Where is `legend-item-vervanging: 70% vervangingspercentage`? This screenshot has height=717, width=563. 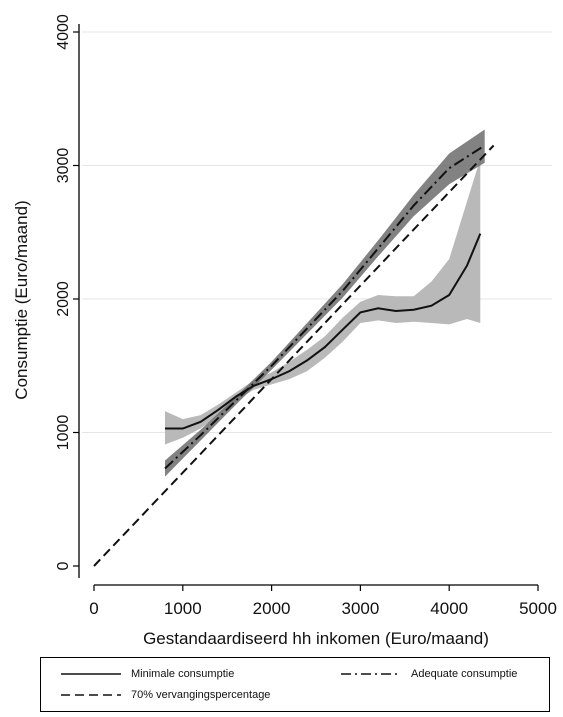 legend-item-vervanging: 70% vervangingspercentage is located at coordinates (165, 695).